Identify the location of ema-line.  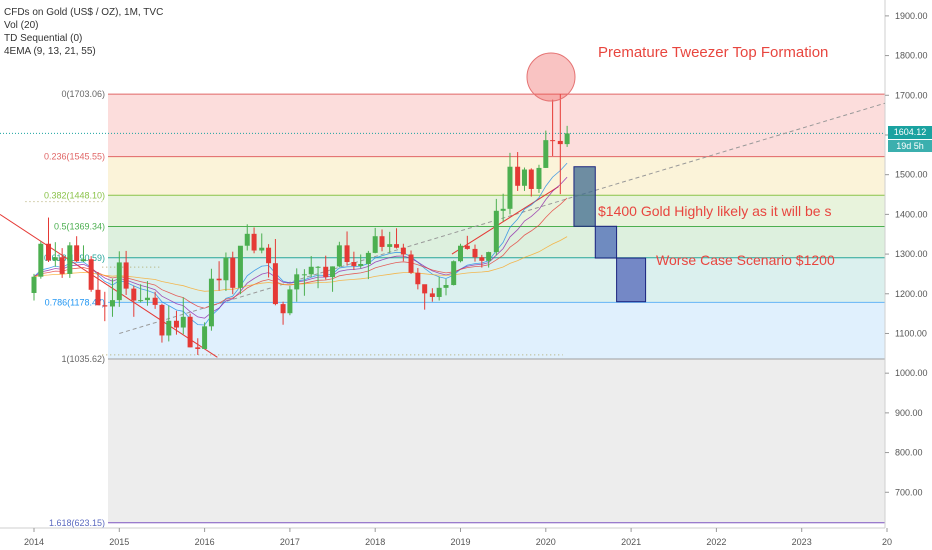
(300, 247).